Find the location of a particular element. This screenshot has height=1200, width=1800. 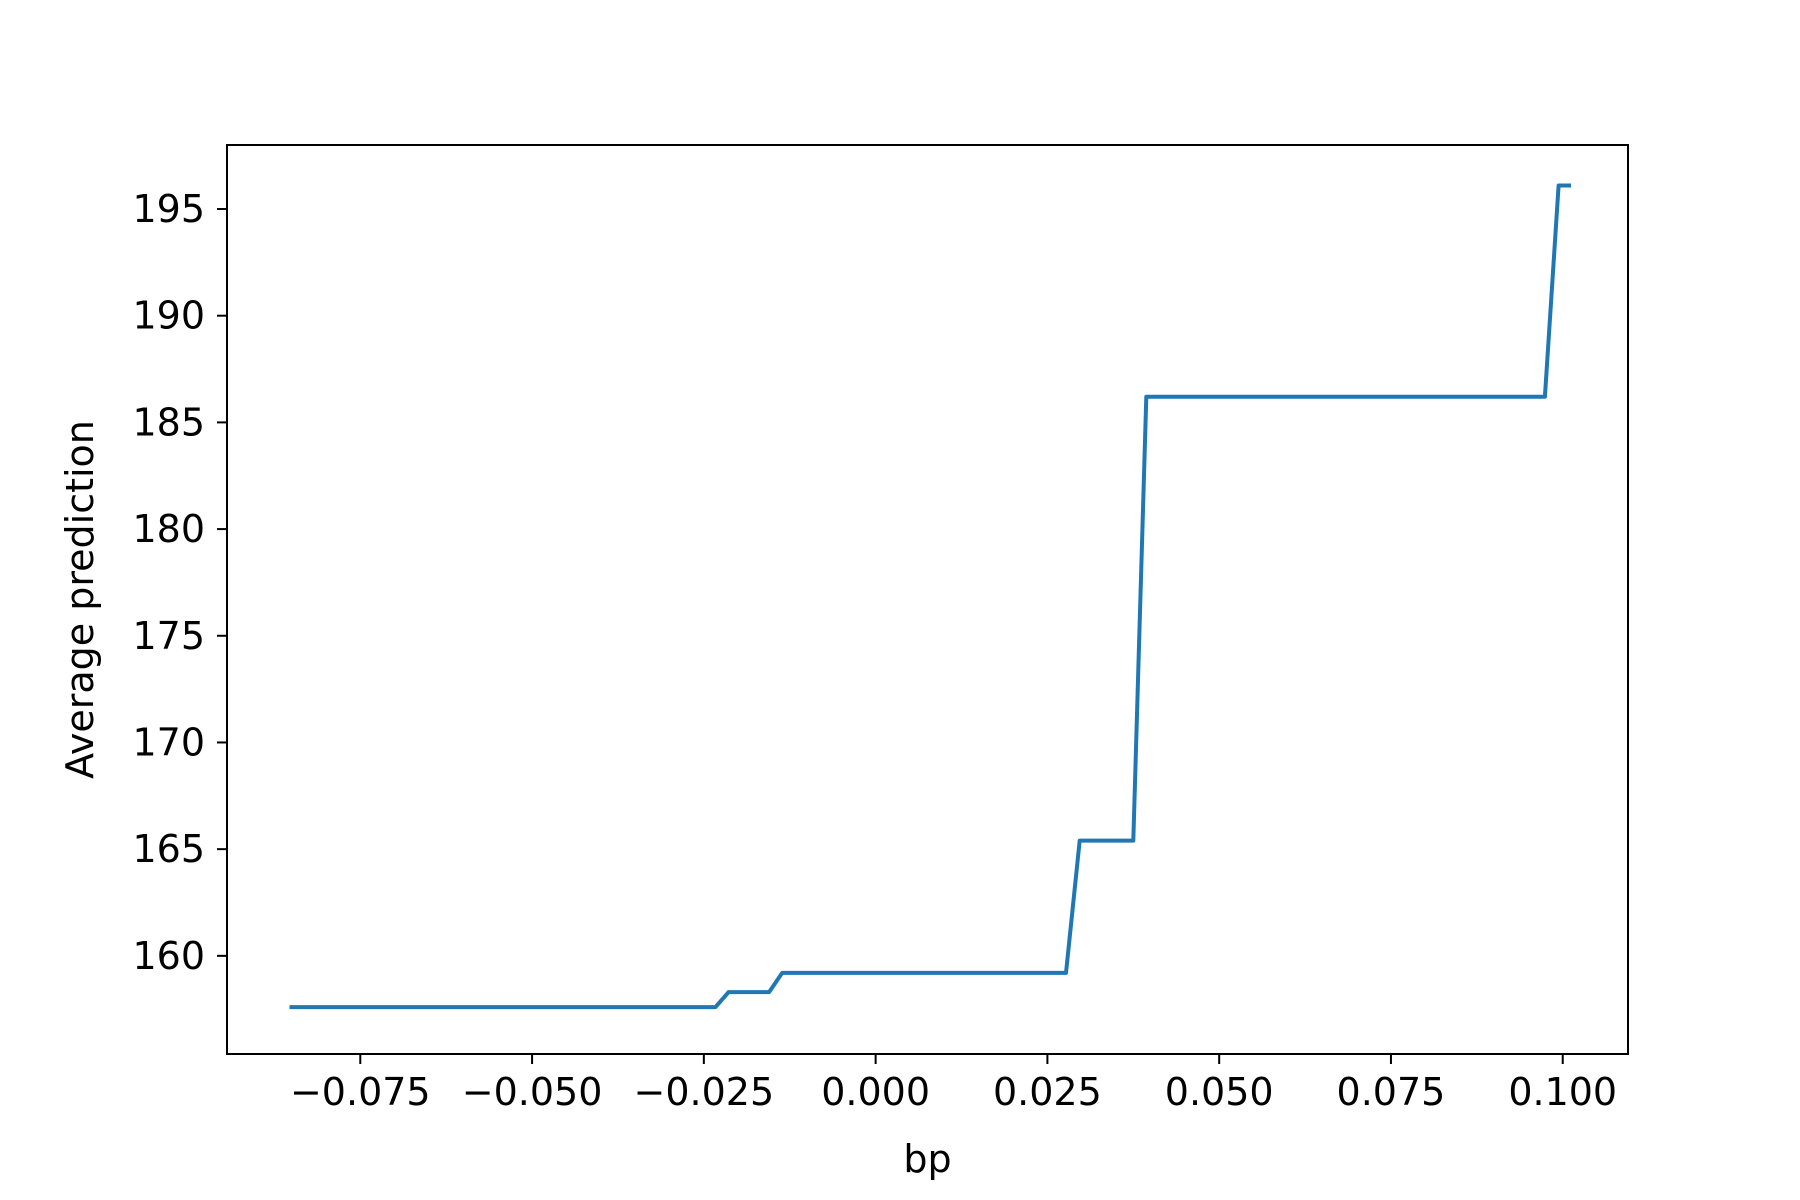

x-tick-label: 0.050 is located at coordinates (1219, 1092).